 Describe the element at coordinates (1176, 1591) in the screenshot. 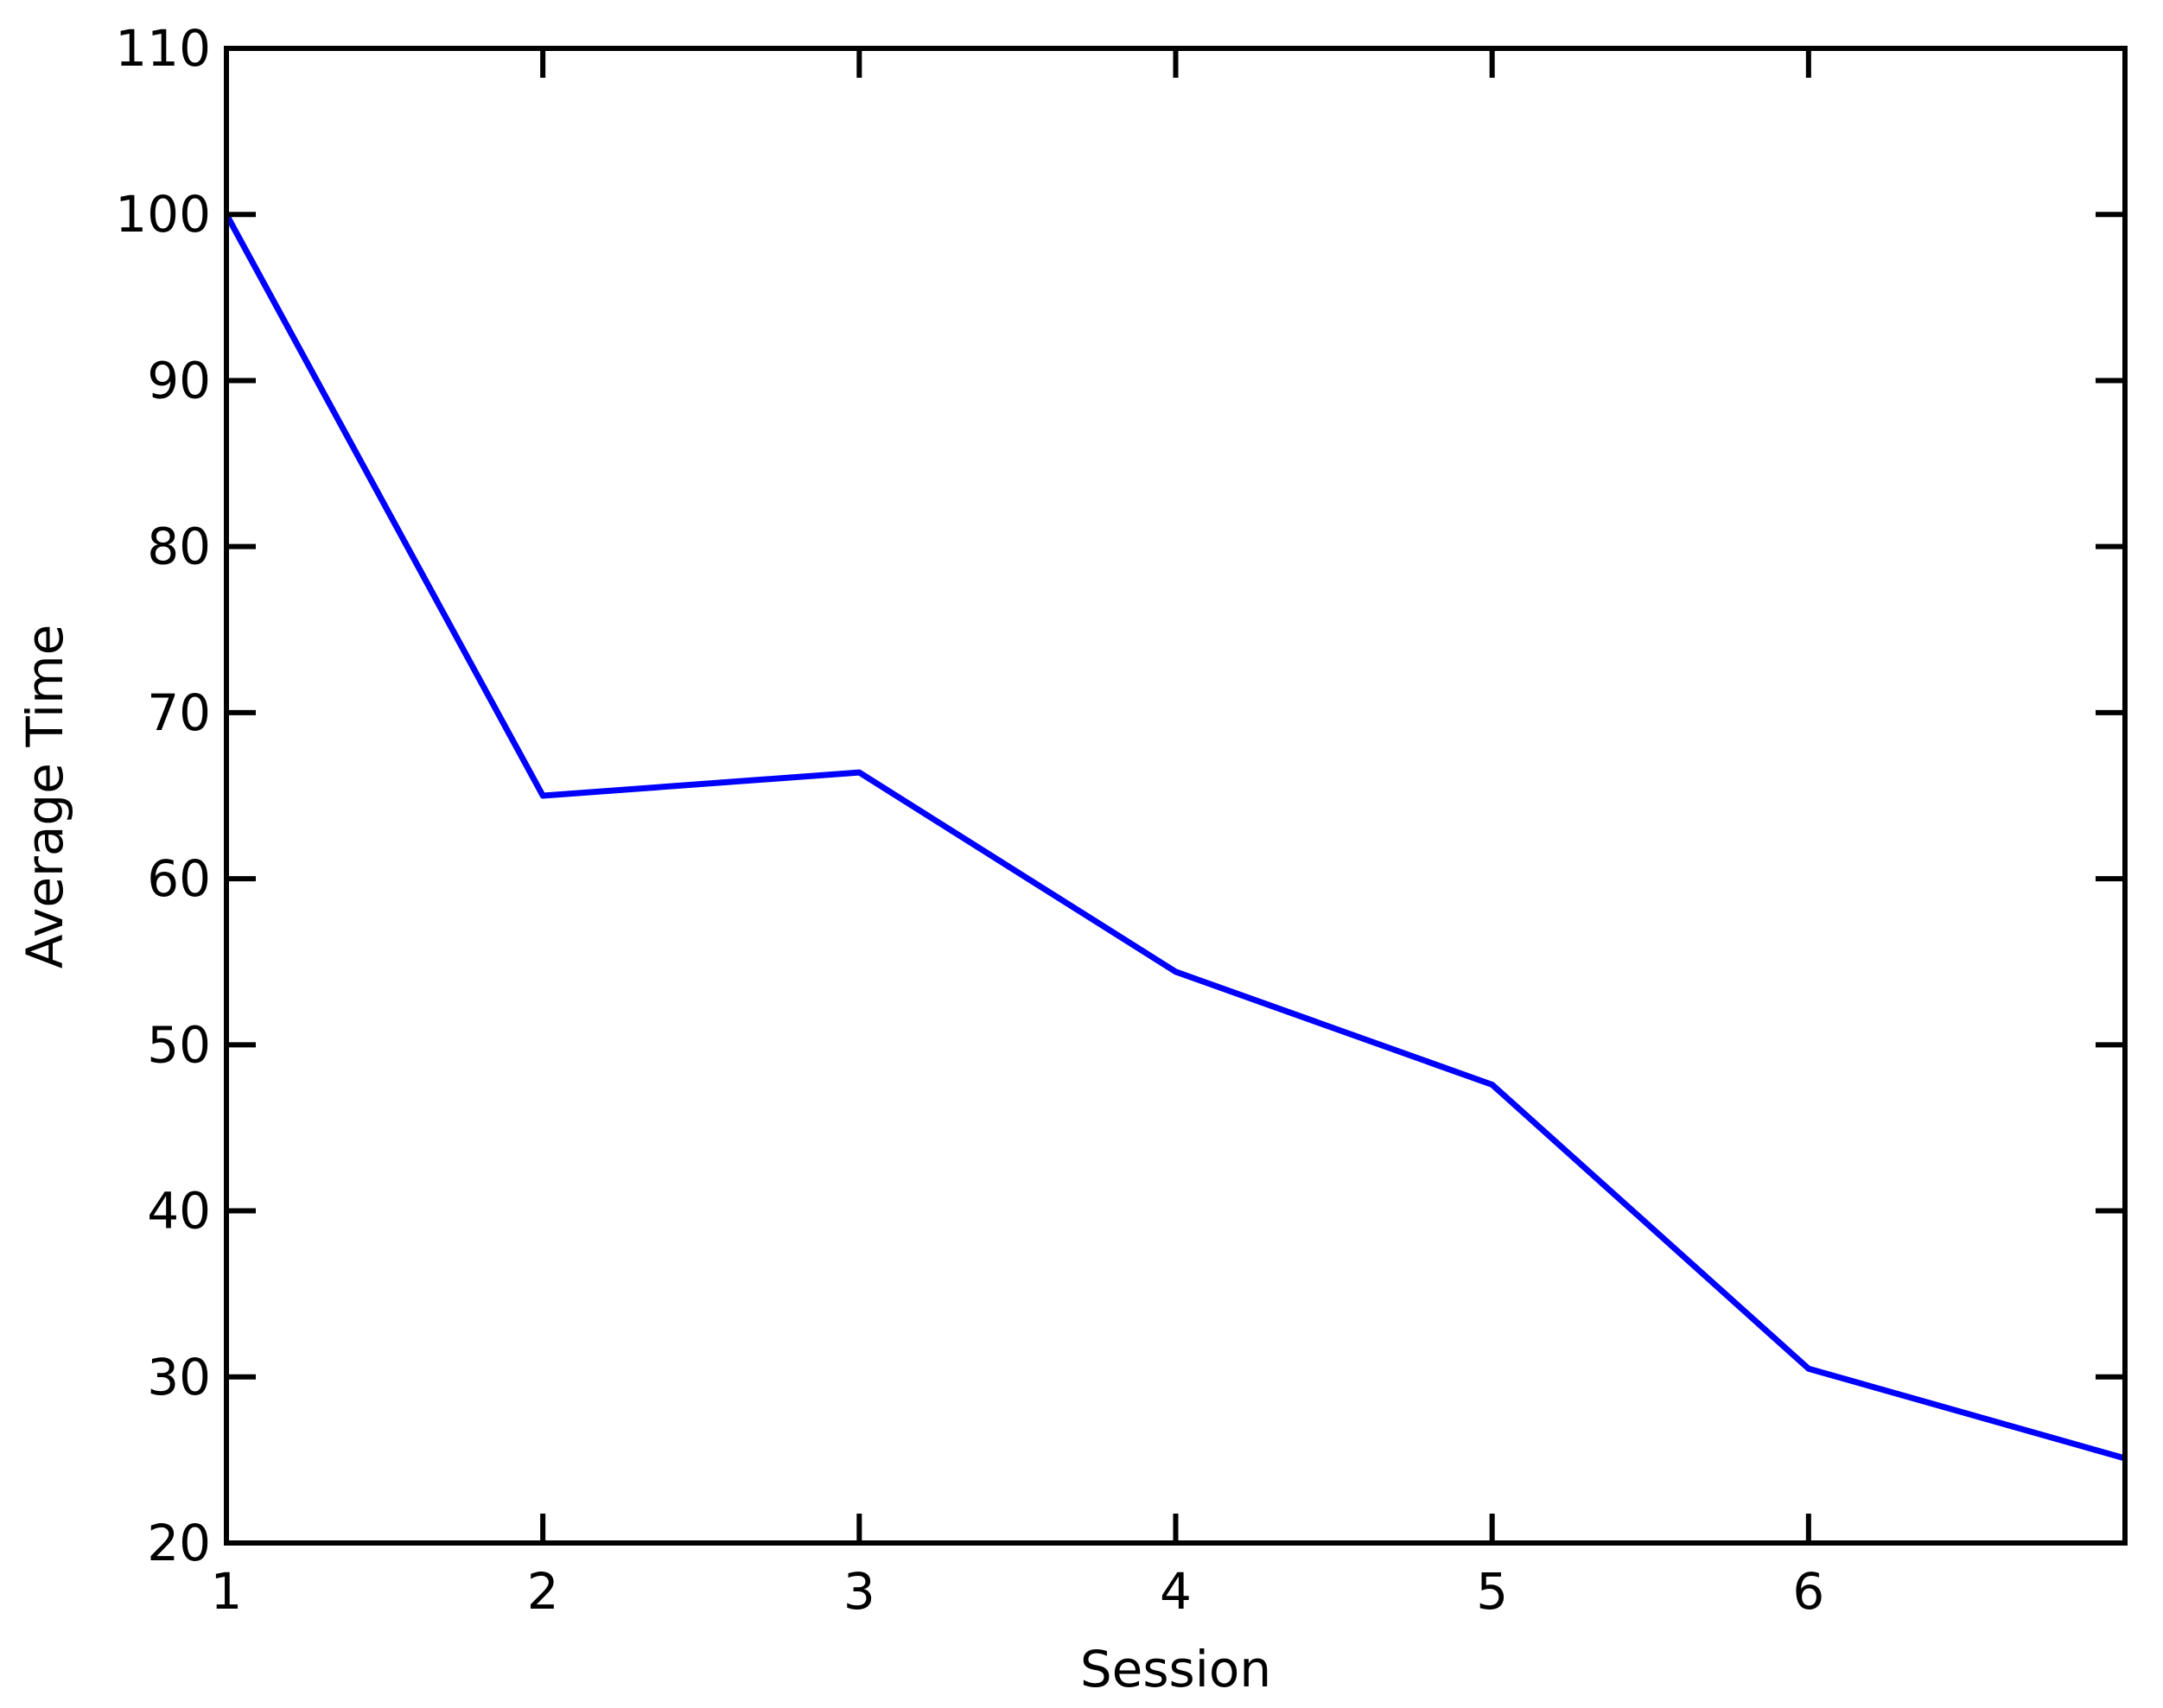

I see `x-tick-label: 4` at that location.